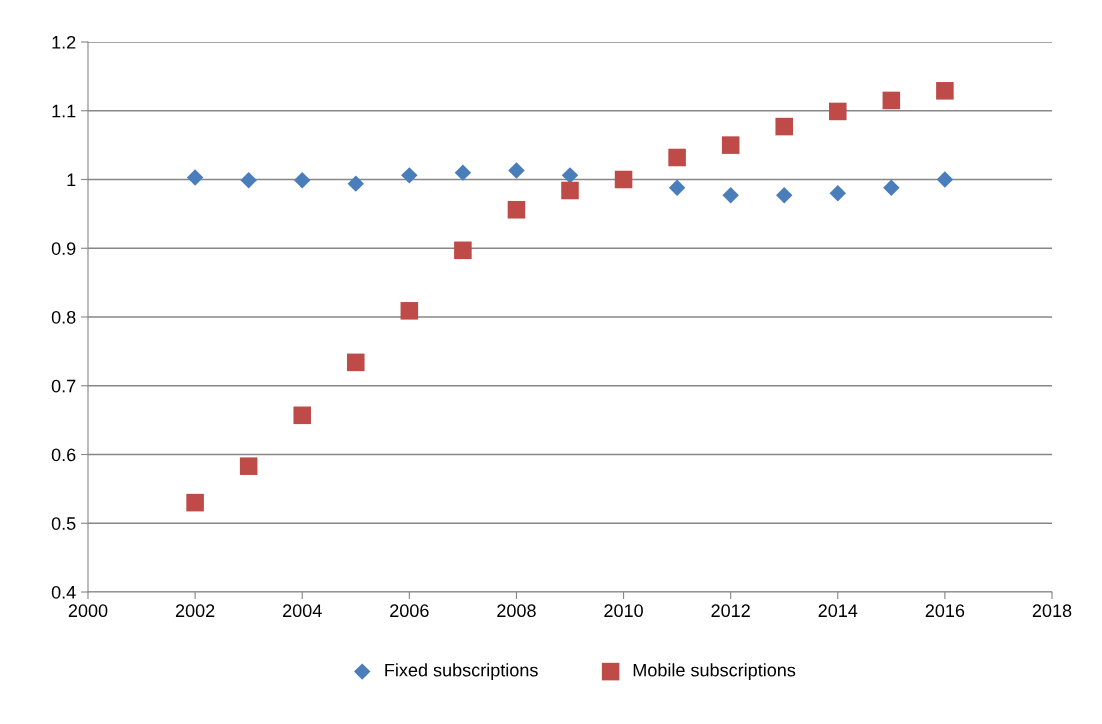 The width and height of the screenshot is (1102, 724). Describe the element at coordinates (63, 386) in the screenshot. I see `y-tick-label: 0.7` at that location.